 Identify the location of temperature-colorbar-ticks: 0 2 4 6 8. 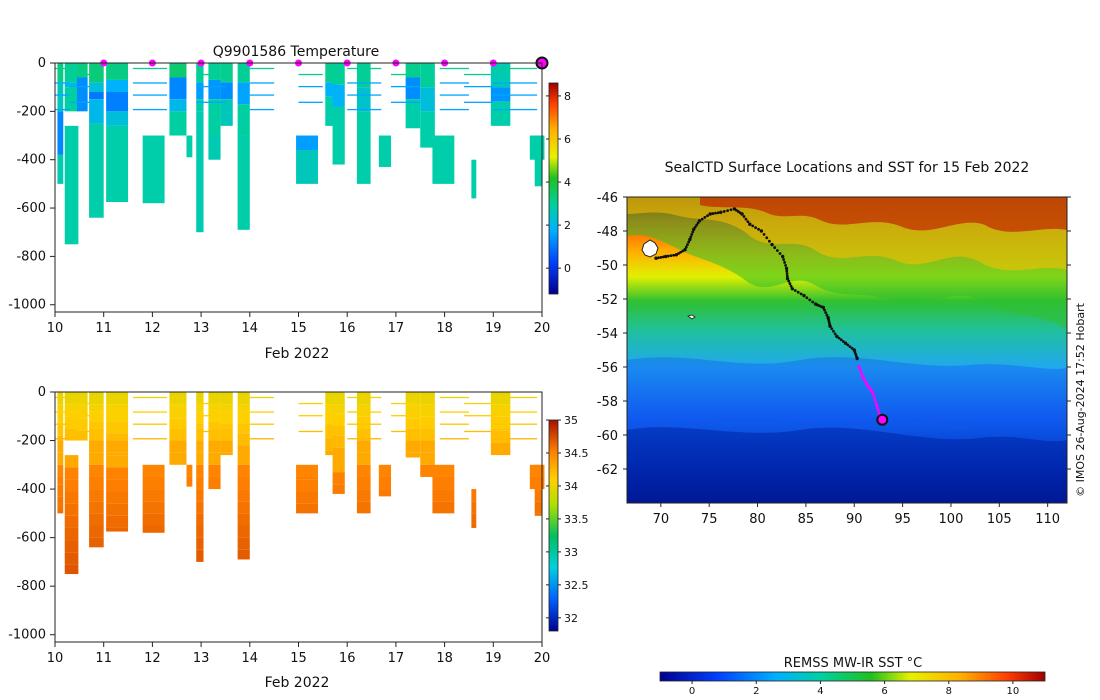
(558, 182).